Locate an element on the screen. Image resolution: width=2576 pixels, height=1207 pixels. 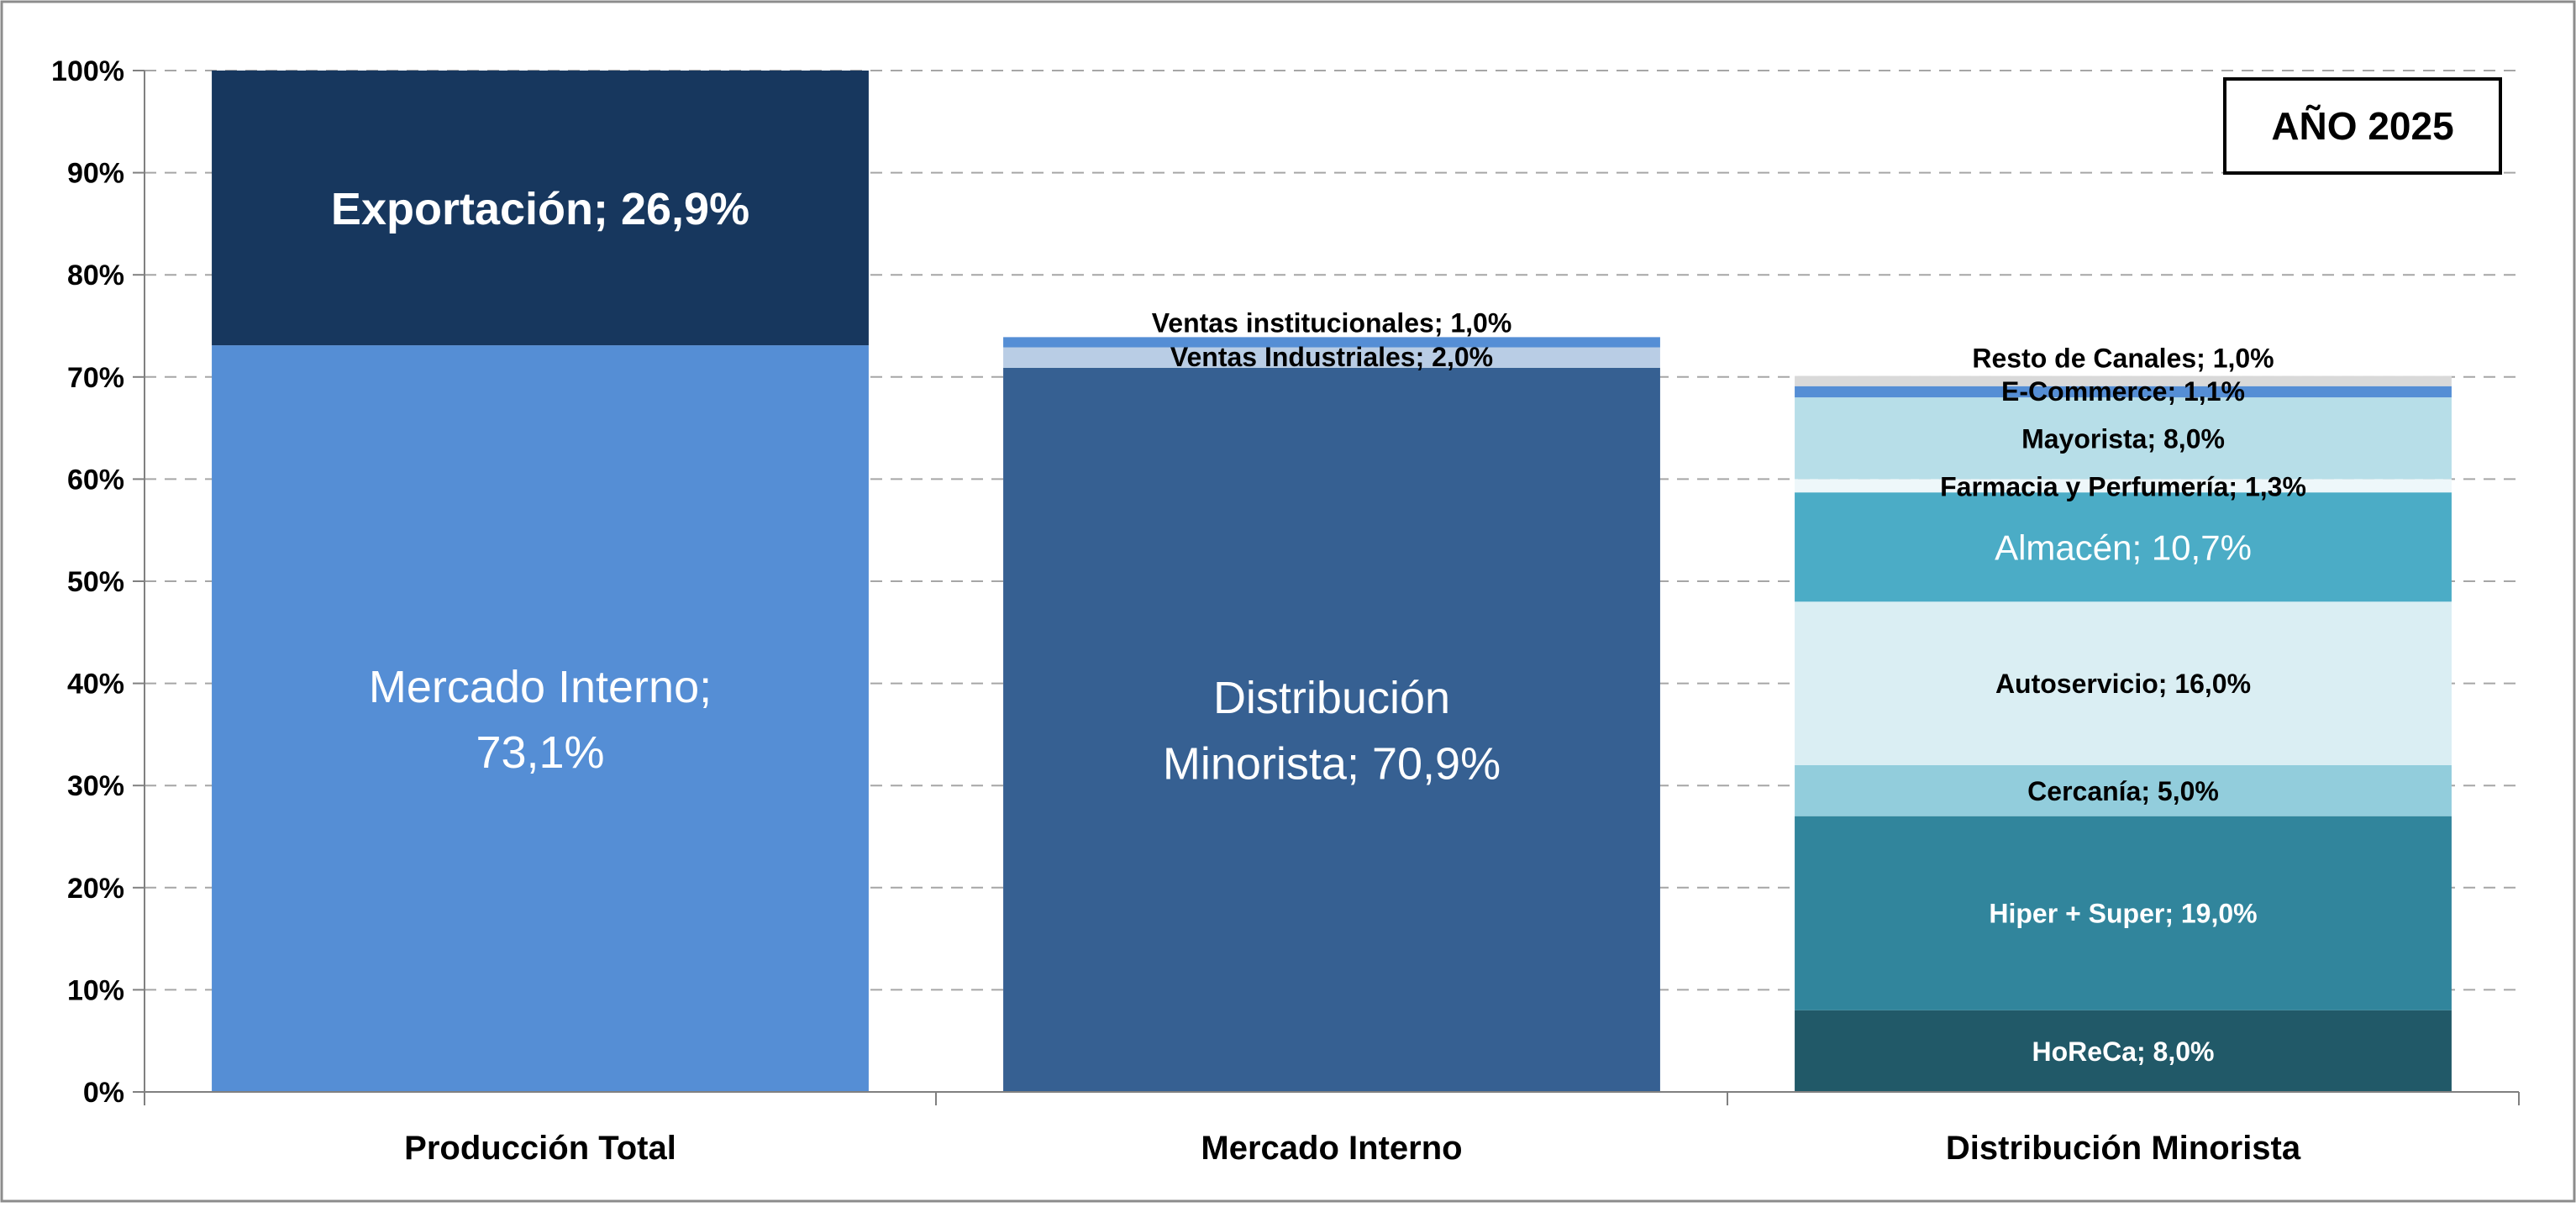
y-tick-label: 60% is located at coordinates (95, 480).